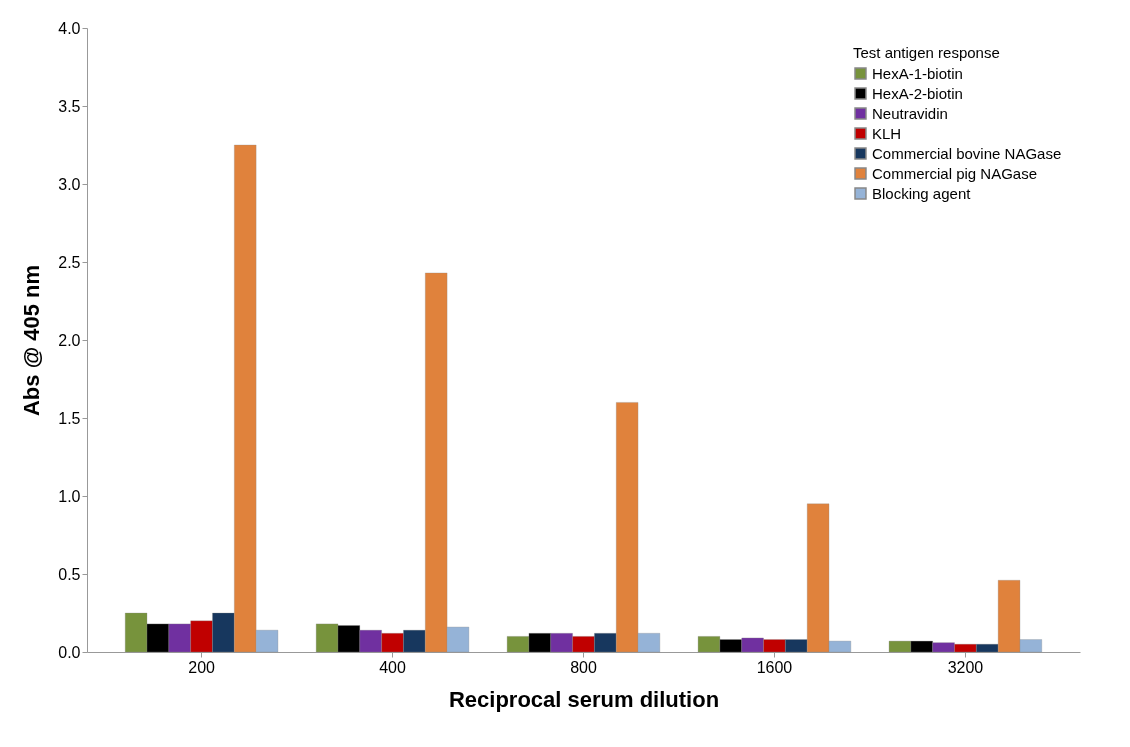  What do you see at coordinates (392, 667) in the screenshot?
I see `x-tick-label: 400` at bounding box center [392, 667].